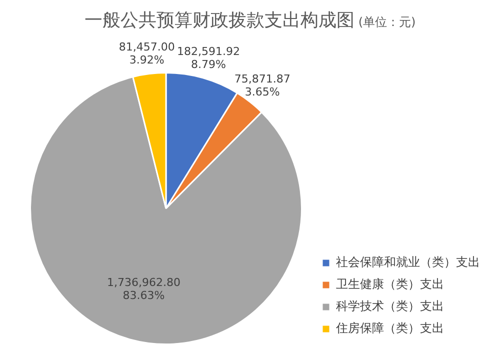 This screenshot has width=500, height=349. Describe the element at coordinates (143, 289) in the screenshot. I see `data-label: 1,736,962.80 83.63%` at that location.